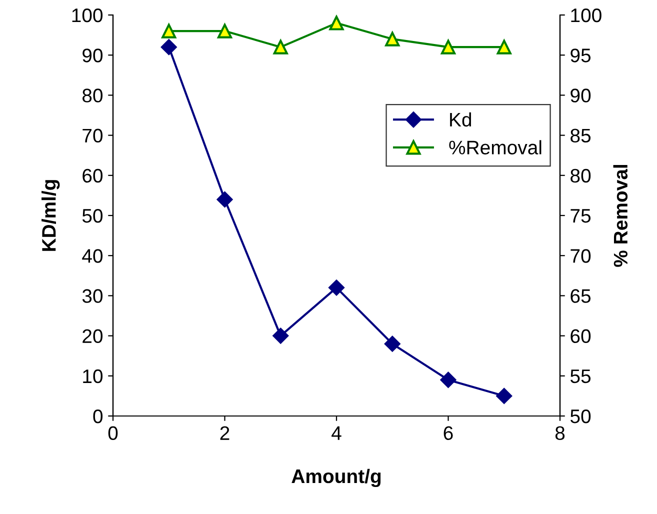  Describe the element at coordinates (580, 336) in the screenshot. I see `y2-tick-label: 60` at that location.